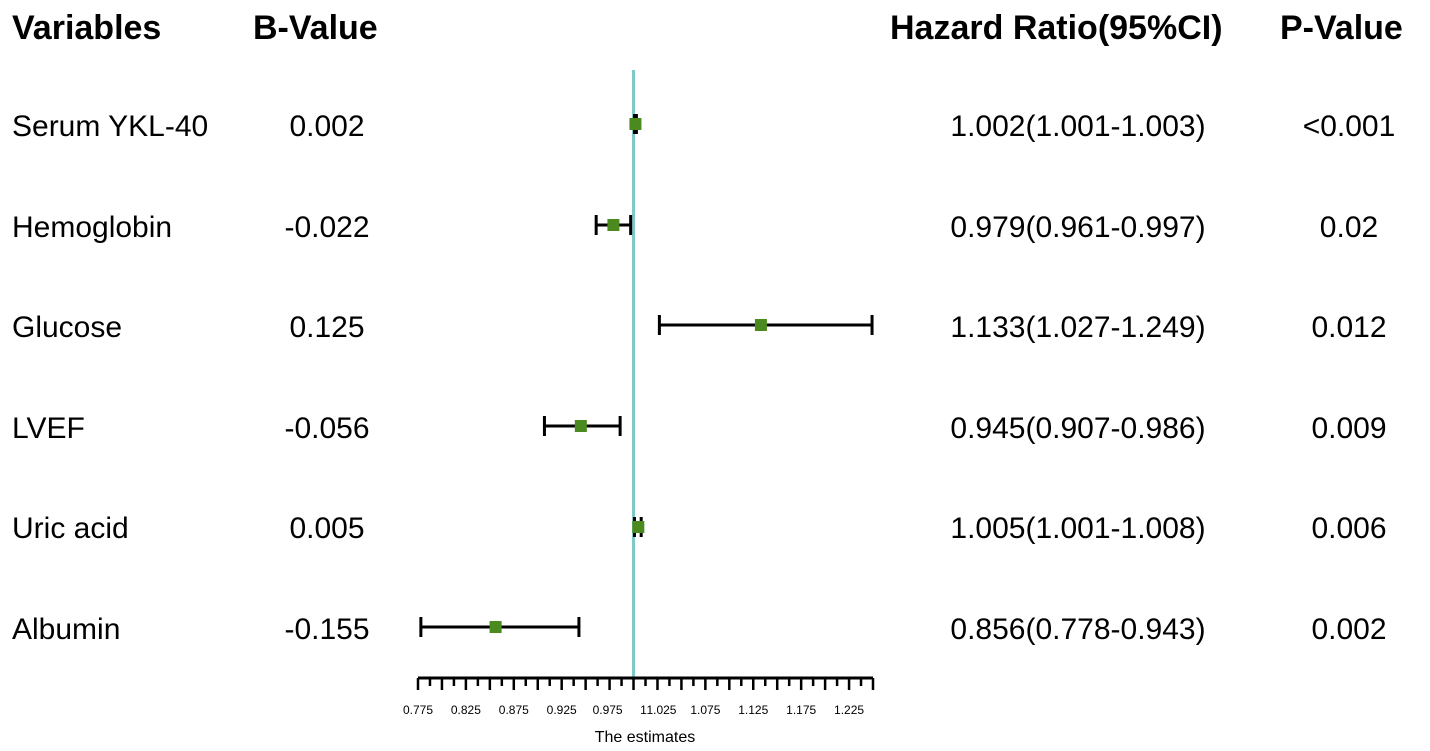  Describe the element at coordinates (1349, 428) in the screenshot. I see `row-p-value: 0.009` at that location.